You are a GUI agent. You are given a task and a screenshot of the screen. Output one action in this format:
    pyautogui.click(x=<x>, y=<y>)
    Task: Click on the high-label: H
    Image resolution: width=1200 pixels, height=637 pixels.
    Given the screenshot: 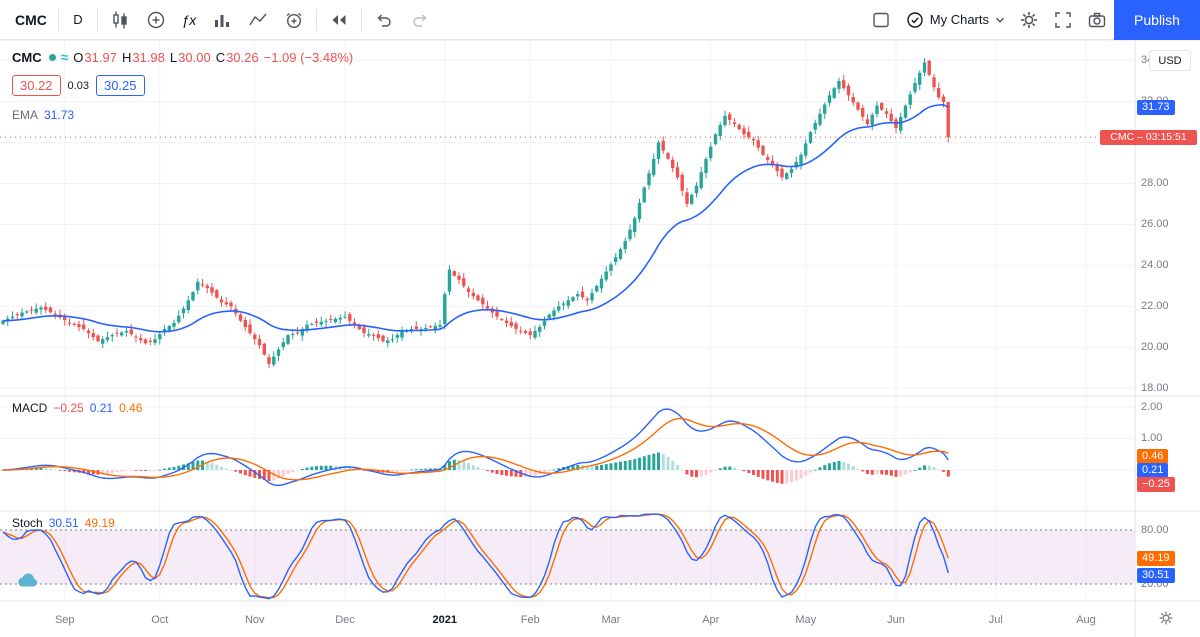 What is the action you would take?
    pyautogui.click(x=126, y=57)
    